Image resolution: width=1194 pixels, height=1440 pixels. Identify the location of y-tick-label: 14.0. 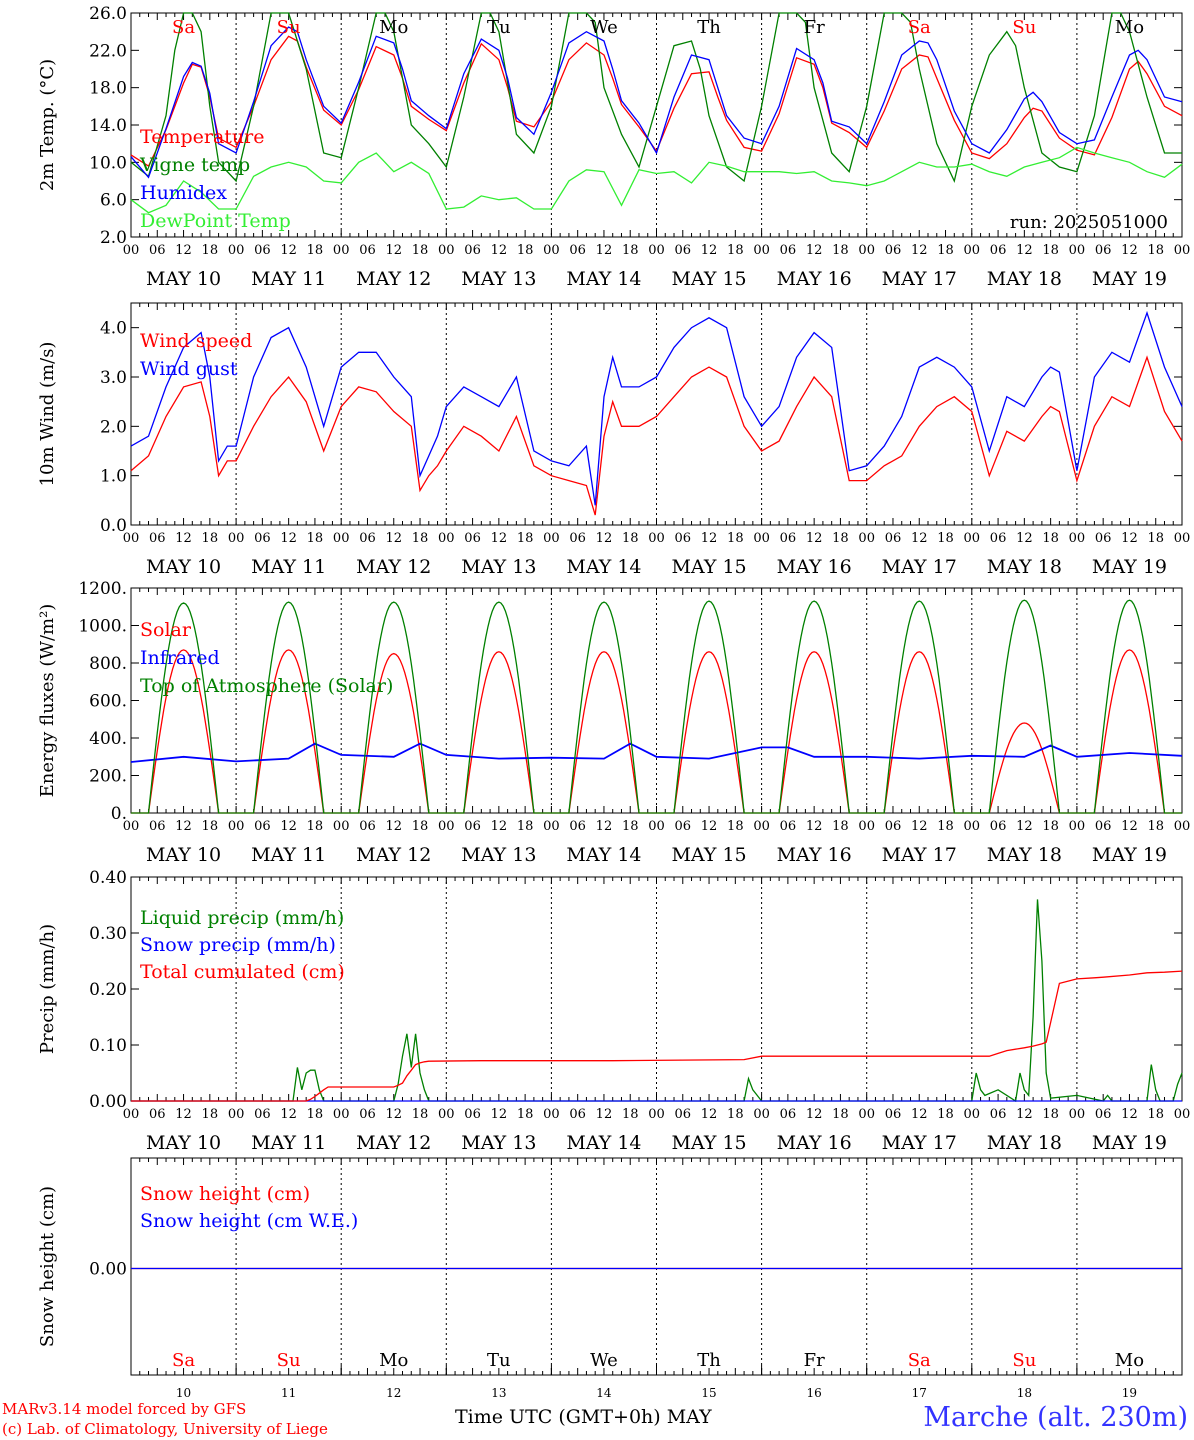
(108, 126).